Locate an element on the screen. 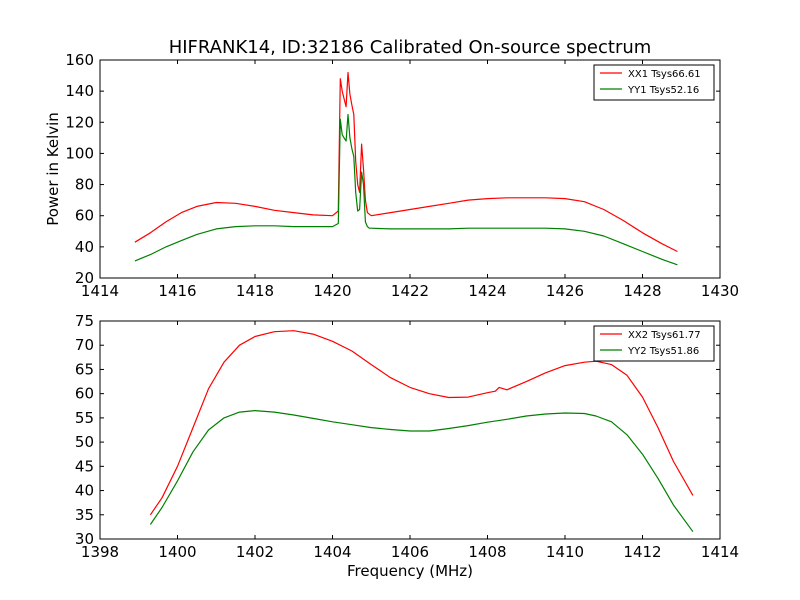 The width and height of the screenshot is (800, 600). x-axis-label: Frequency (MHz) is located at coordinates (410, 571).